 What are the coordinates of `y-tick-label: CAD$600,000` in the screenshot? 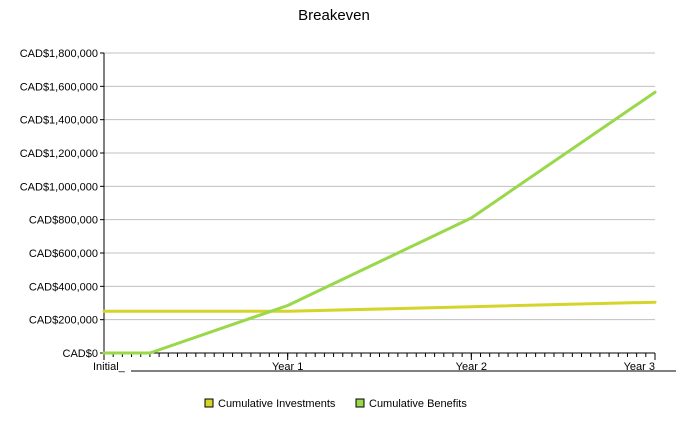 It's located at (63, 254).